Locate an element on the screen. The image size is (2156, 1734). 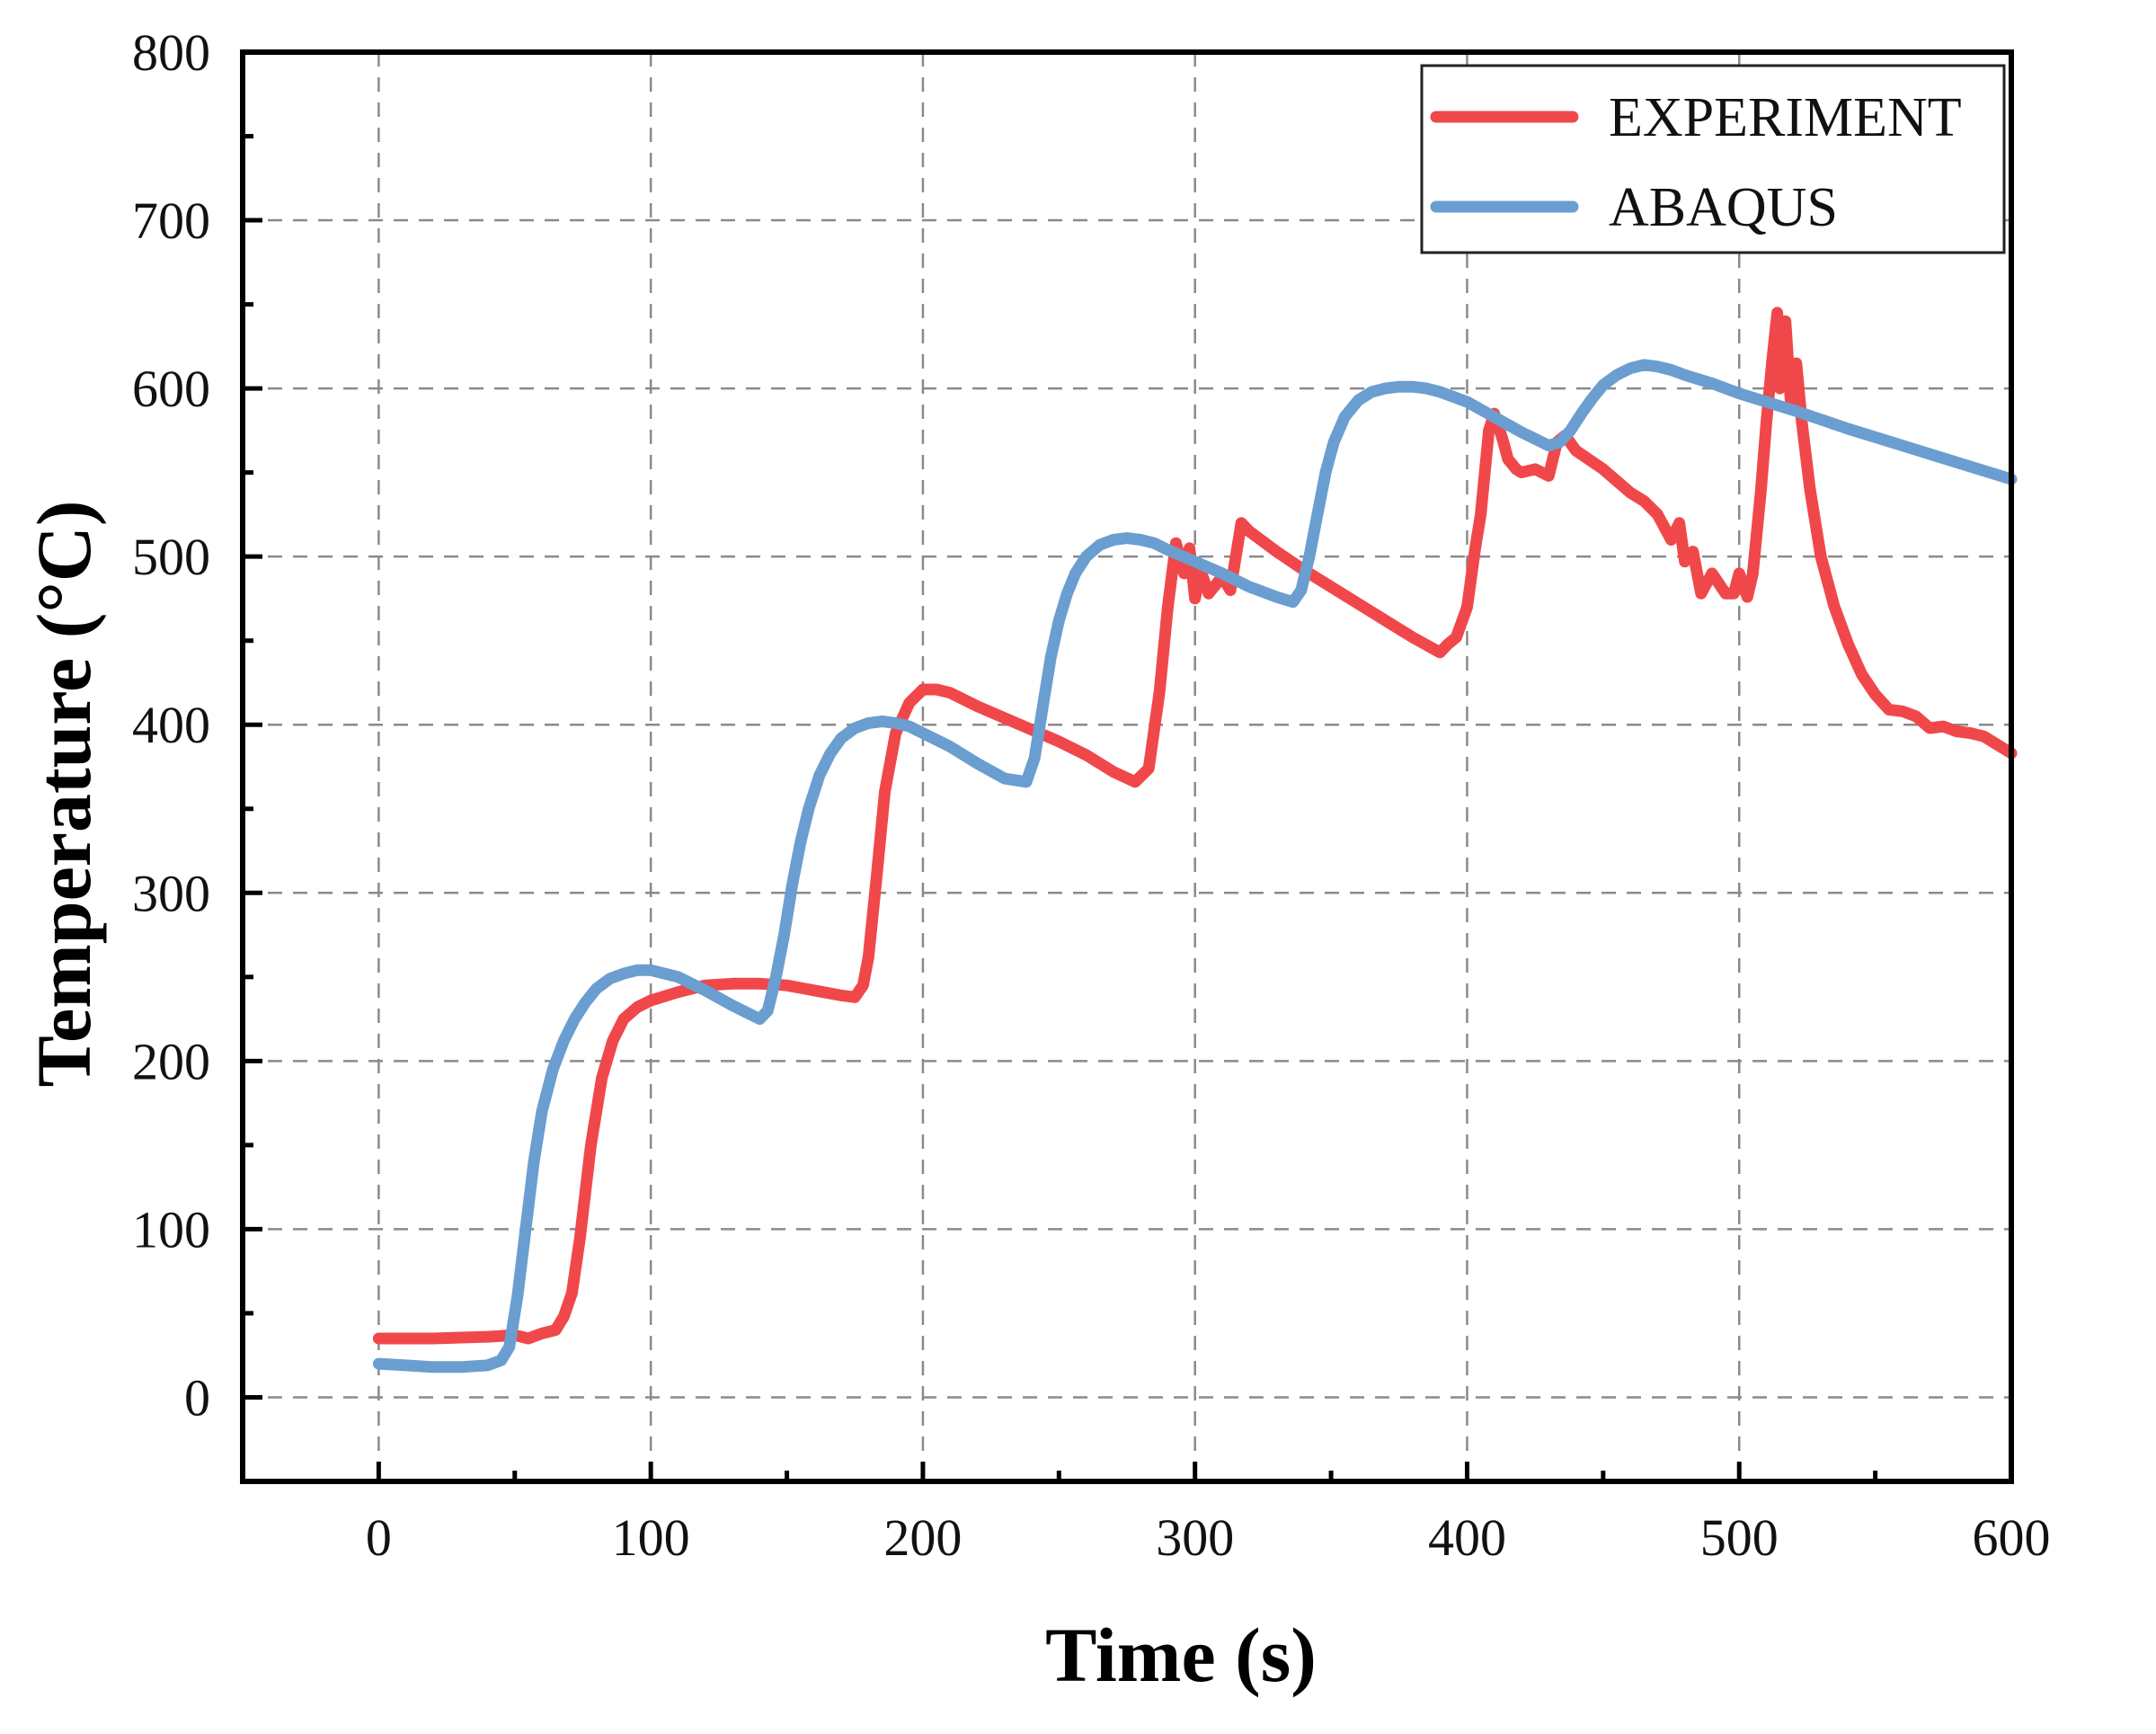
y-tick-label: 700 is located at coordinates (171, 221).